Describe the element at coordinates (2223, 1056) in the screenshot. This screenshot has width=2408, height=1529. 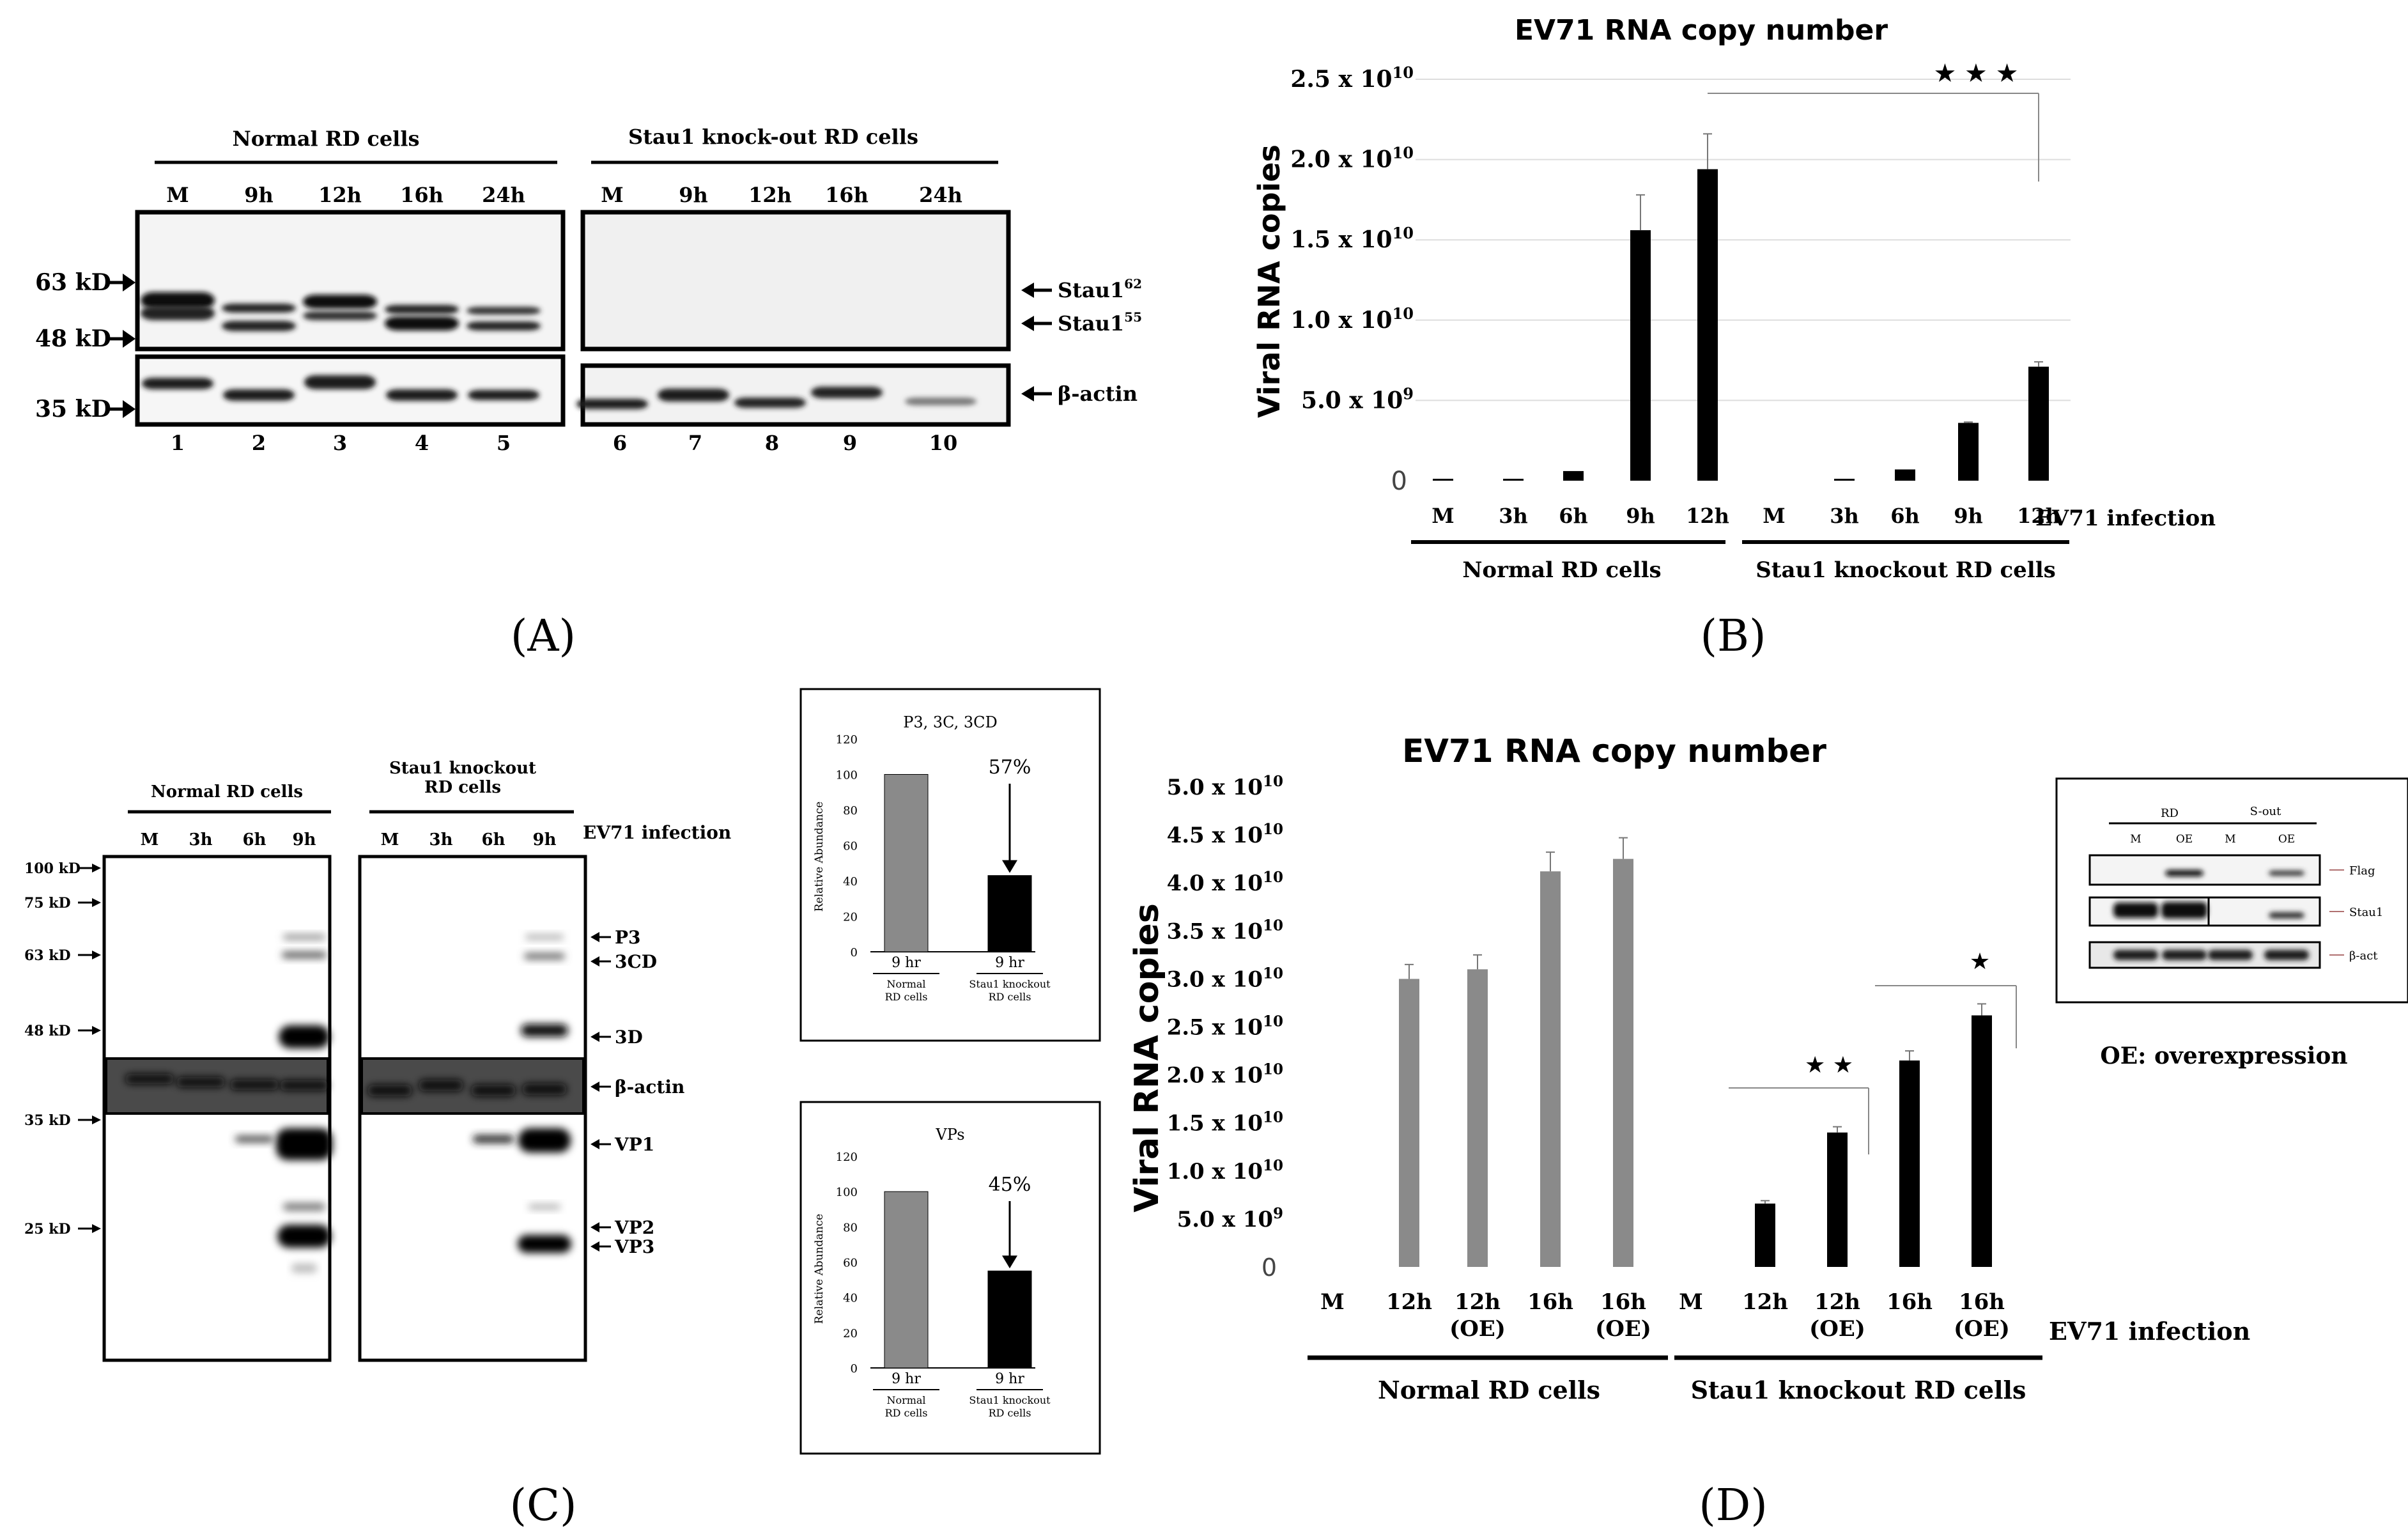
I see `panel-d-legend-note: OE: overexpression` at that location.